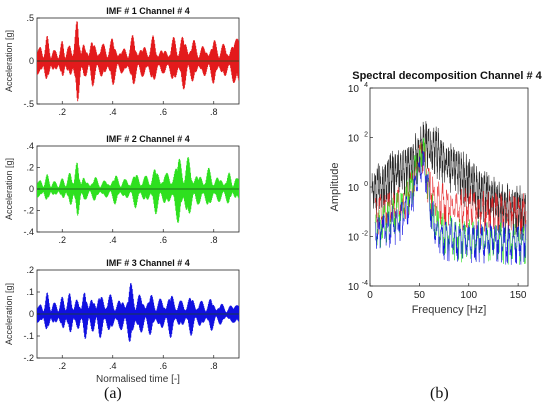  What do you see at coordinates (518, 295) in the screenshot?
I see `x-tick-label: 150` at bounding box center [518, 295].